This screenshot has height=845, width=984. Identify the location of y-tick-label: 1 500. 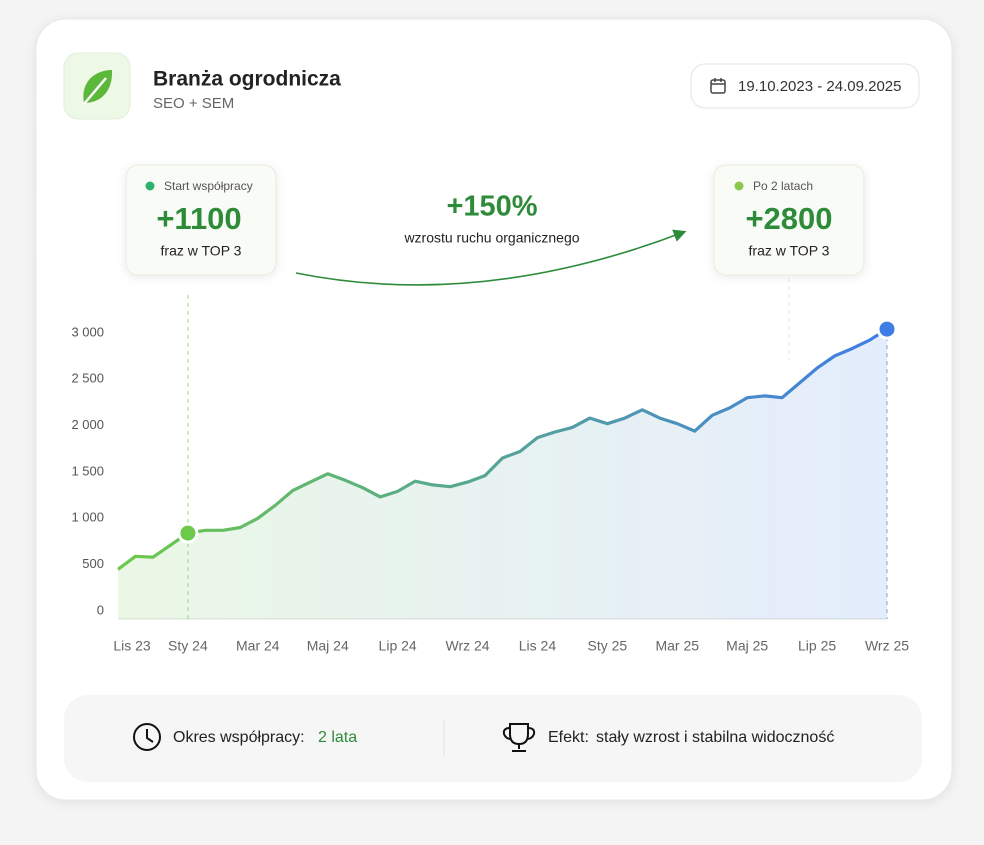
(87, 470).